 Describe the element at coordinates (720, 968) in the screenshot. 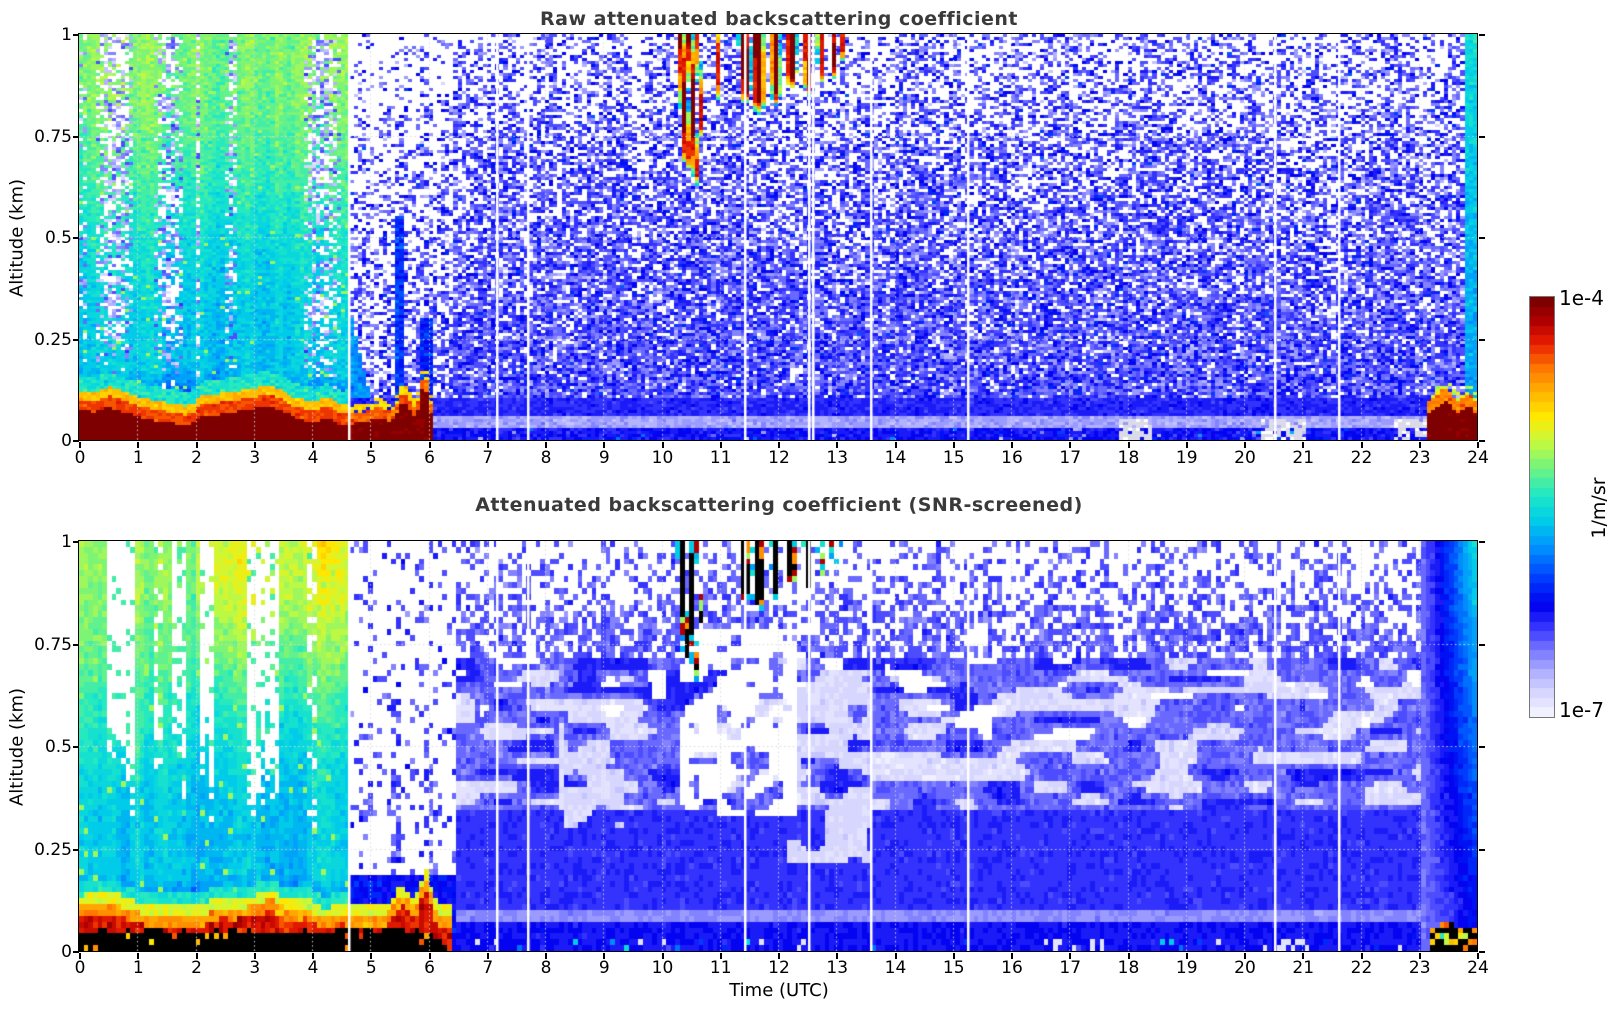

I see `x-tick-label: 11` at that location.